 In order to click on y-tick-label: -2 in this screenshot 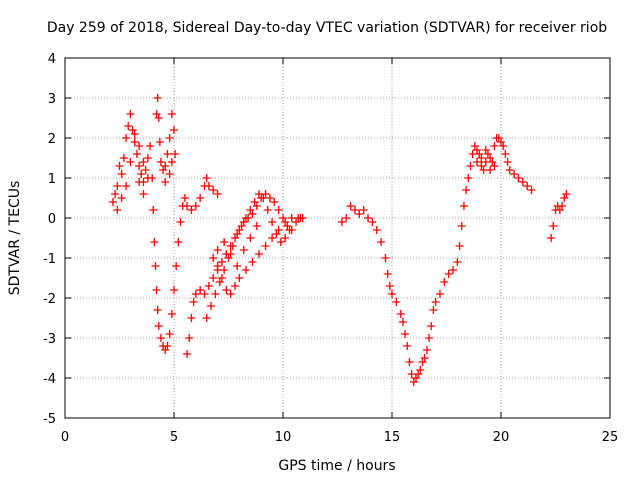, I will do `click(49, 299)`.